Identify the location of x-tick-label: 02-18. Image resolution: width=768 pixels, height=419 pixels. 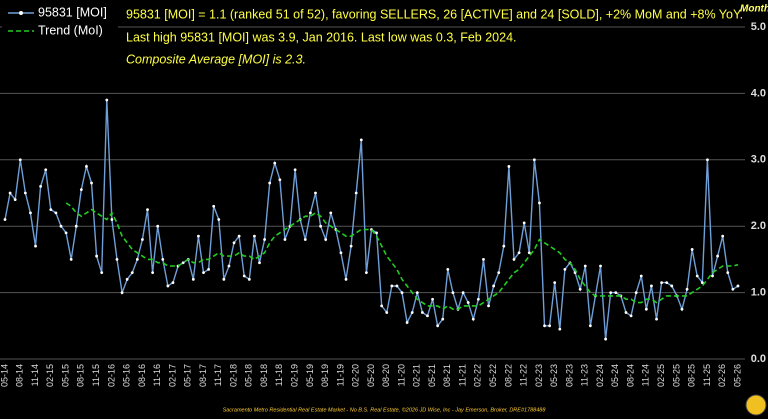
(233, 375).